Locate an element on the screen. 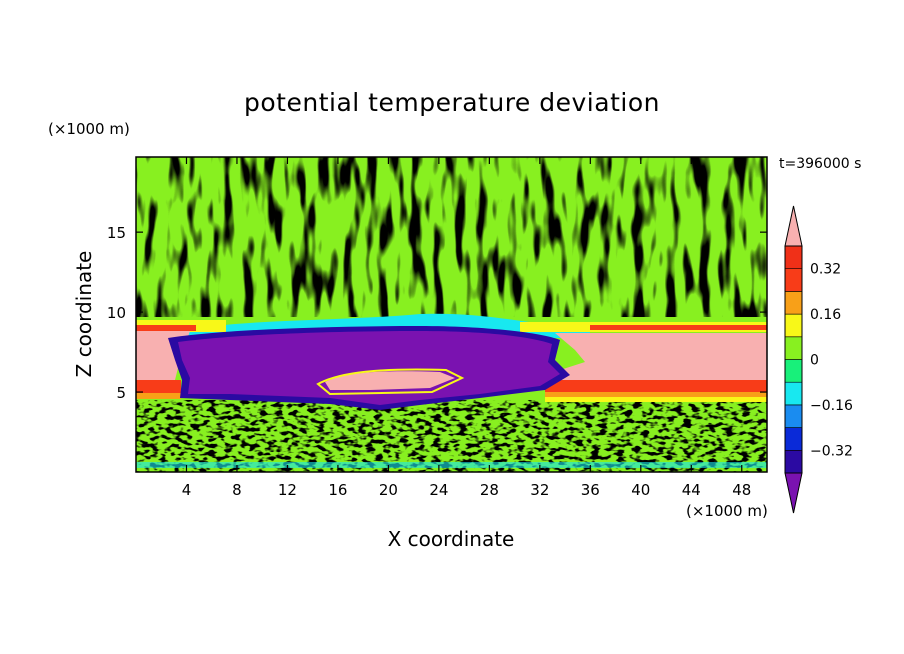 The height and width of the screenshot is (654, 904). lower-texture is located at coordinates (451, 436).